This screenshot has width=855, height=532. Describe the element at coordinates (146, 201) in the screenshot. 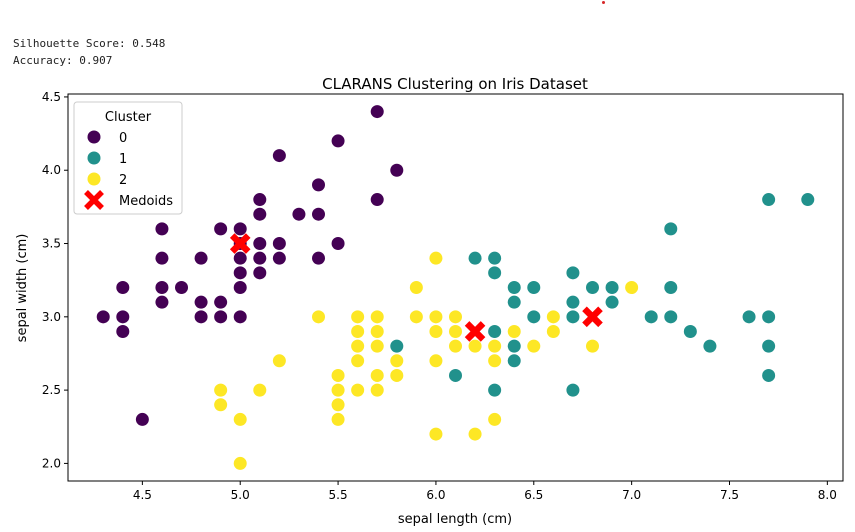

I see `legend-label-medoids: Medoids` at that location.